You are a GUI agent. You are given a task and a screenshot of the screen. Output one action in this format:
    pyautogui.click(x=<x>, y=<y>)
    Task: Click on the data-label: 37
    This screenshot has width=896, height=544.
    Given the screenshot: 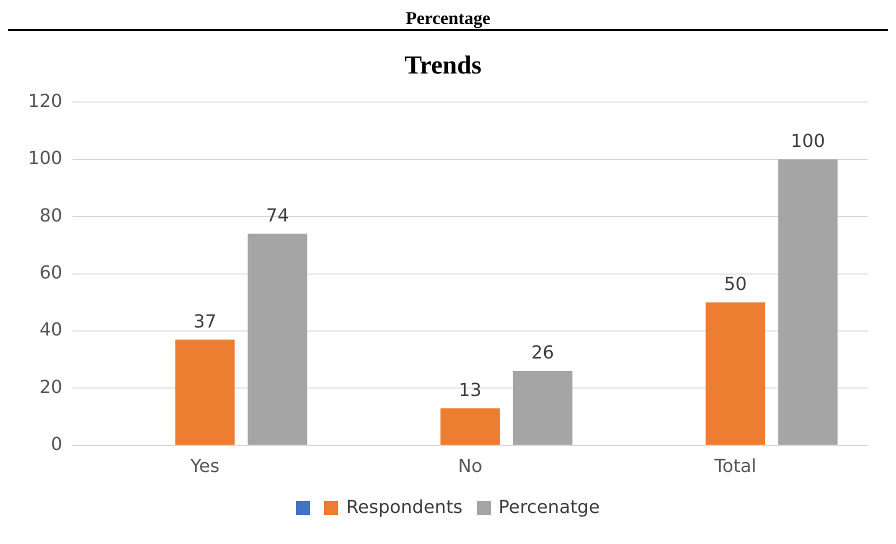 What is the action you would take?
    pyautogui.click(x=205, y=321)
    